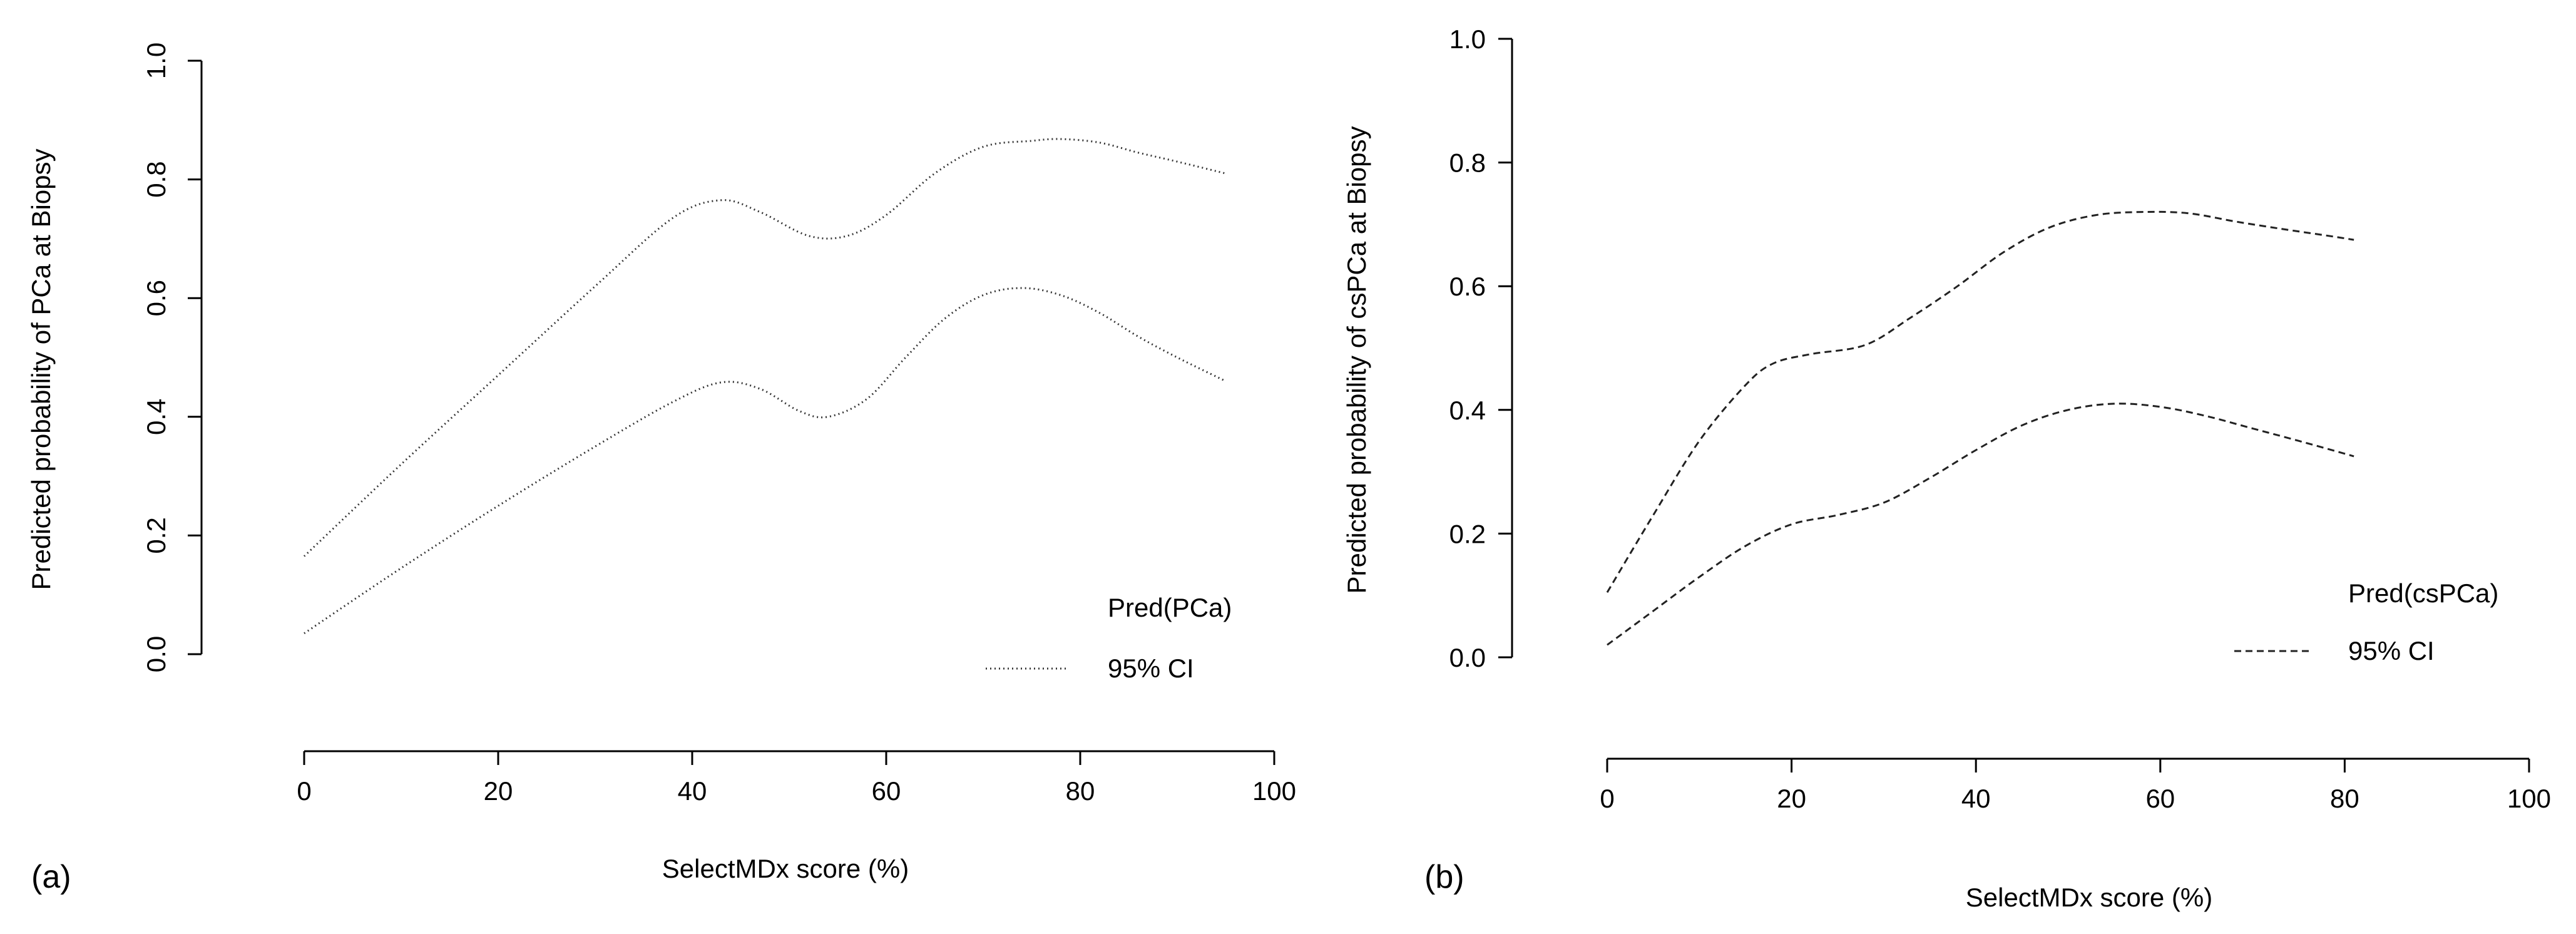  What do you see at coordinates (1444, 877) in the screenshot?
I see `panel-label: (b)` at bounding box center [1444, 877].